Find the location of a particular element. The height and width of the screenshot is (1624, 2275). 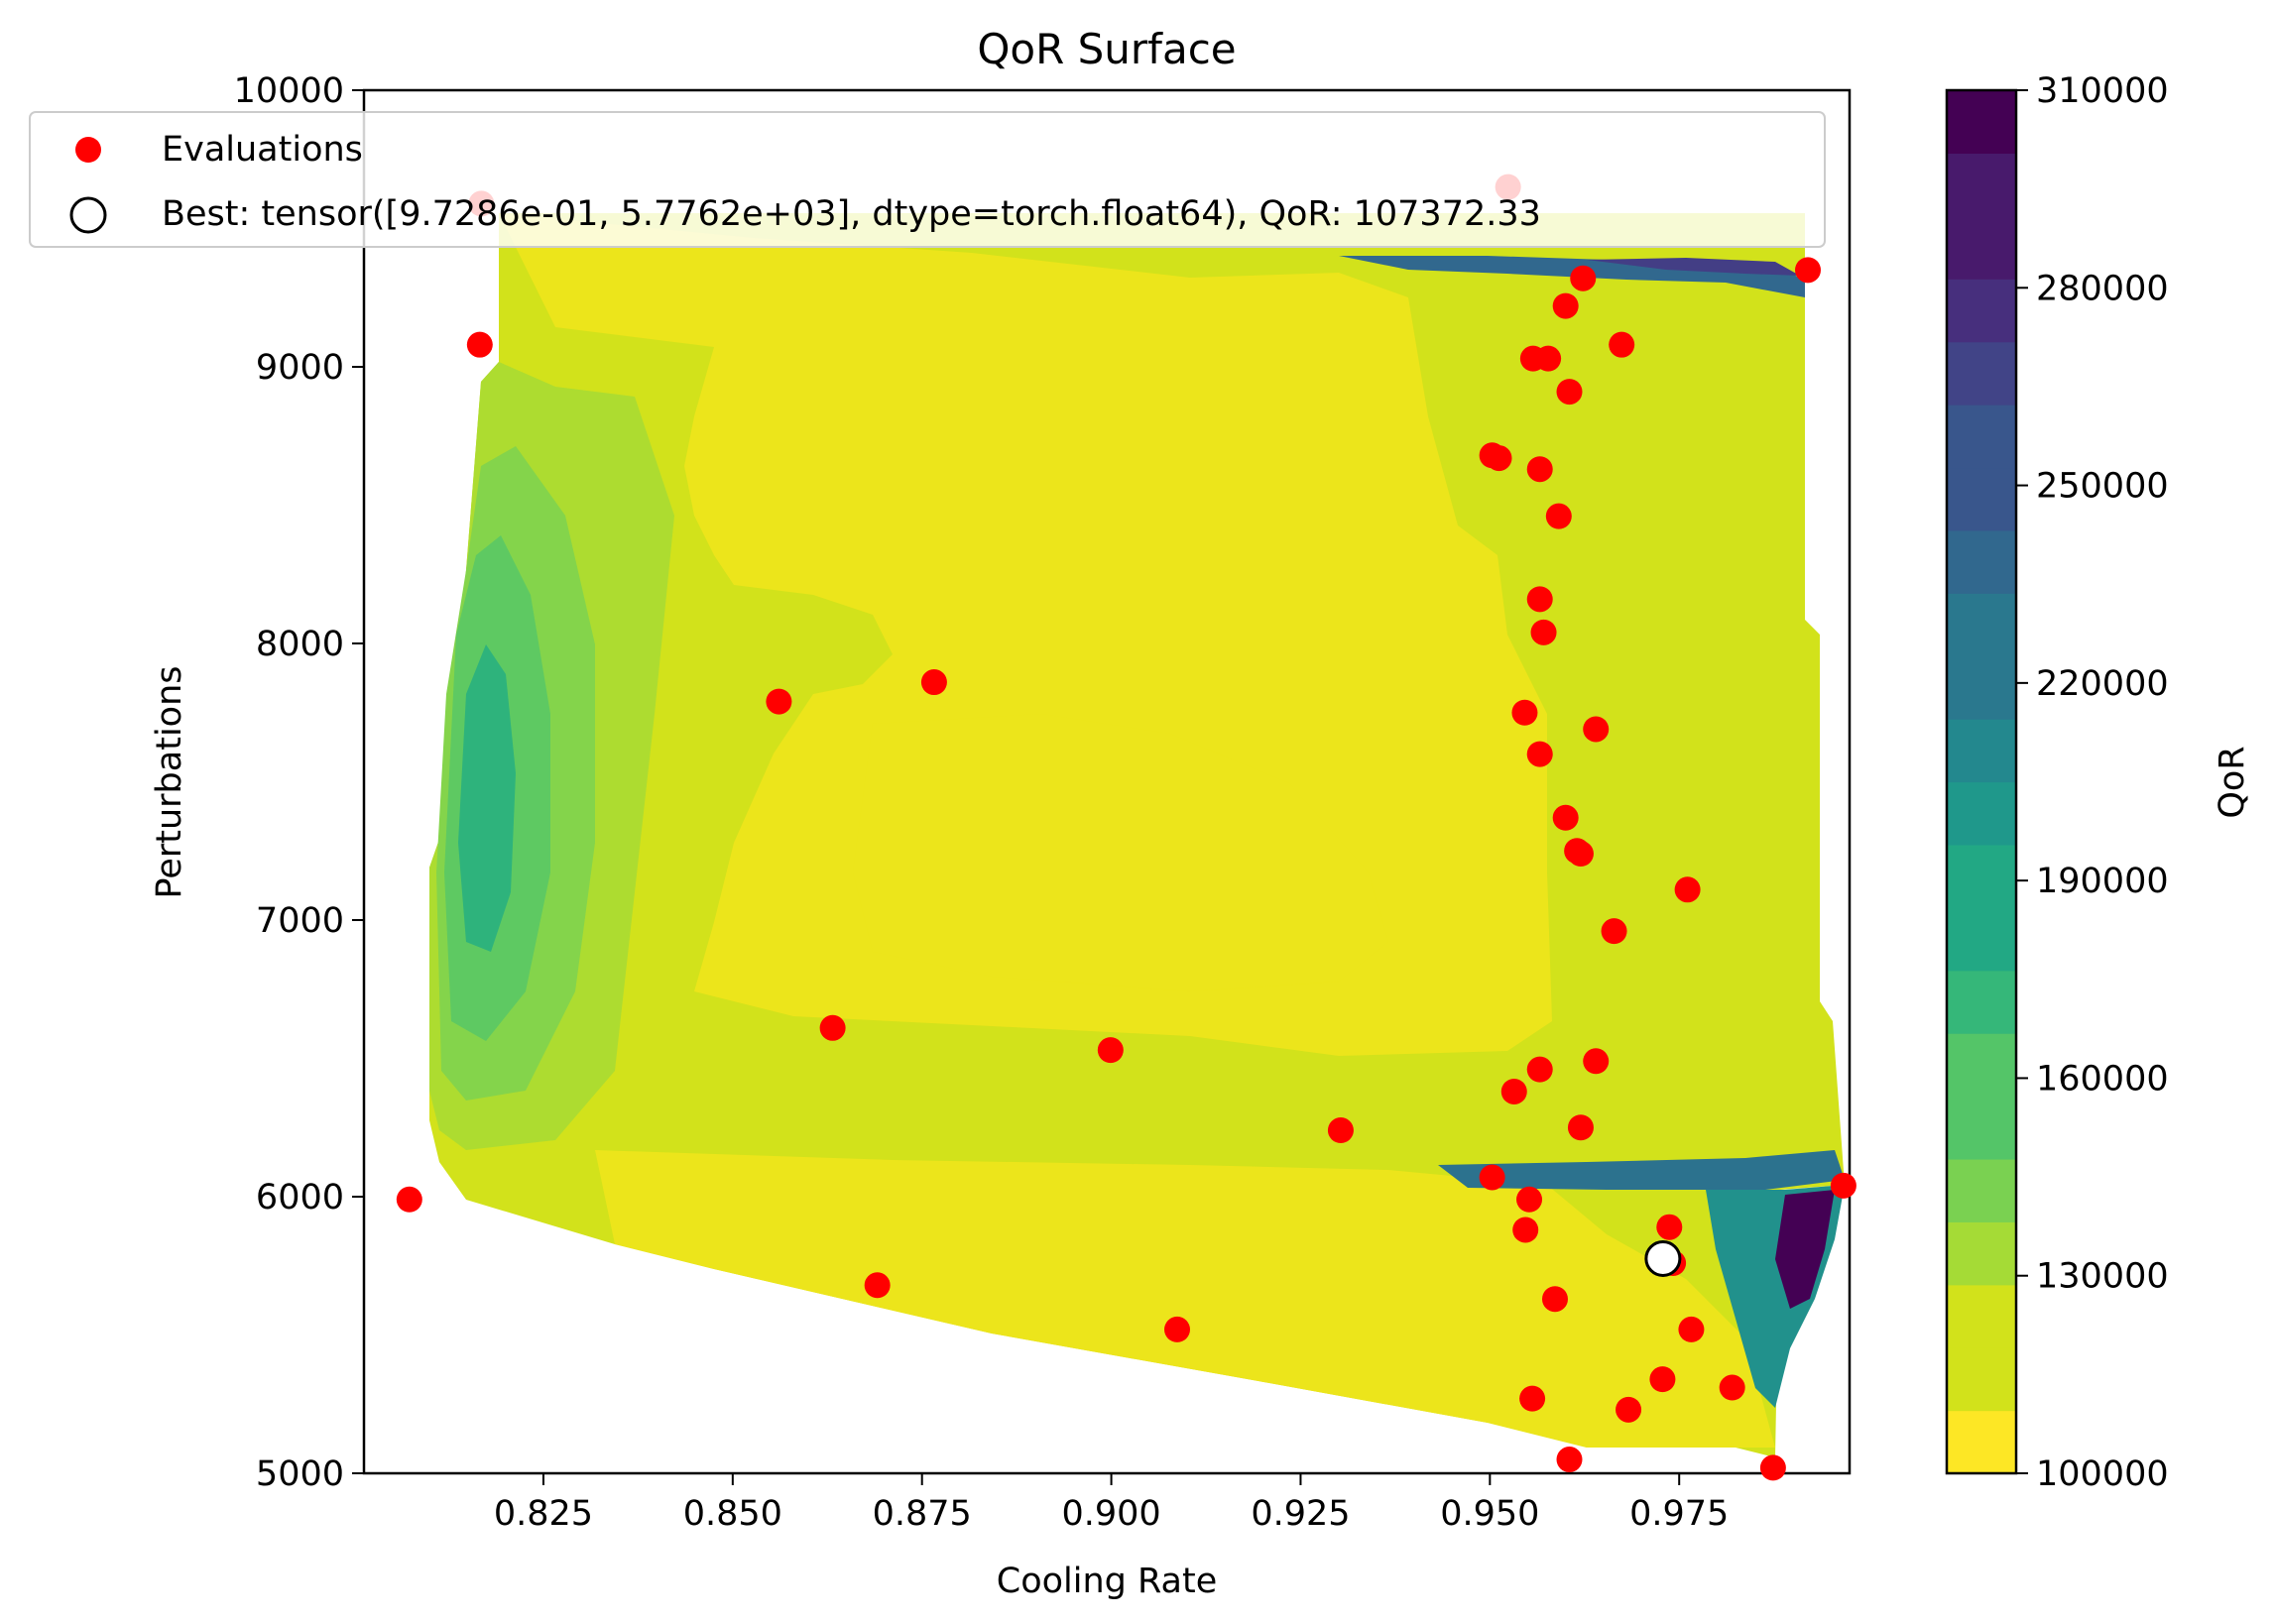

y-tick-label: 6000 is located at coordinates (300, 1198).